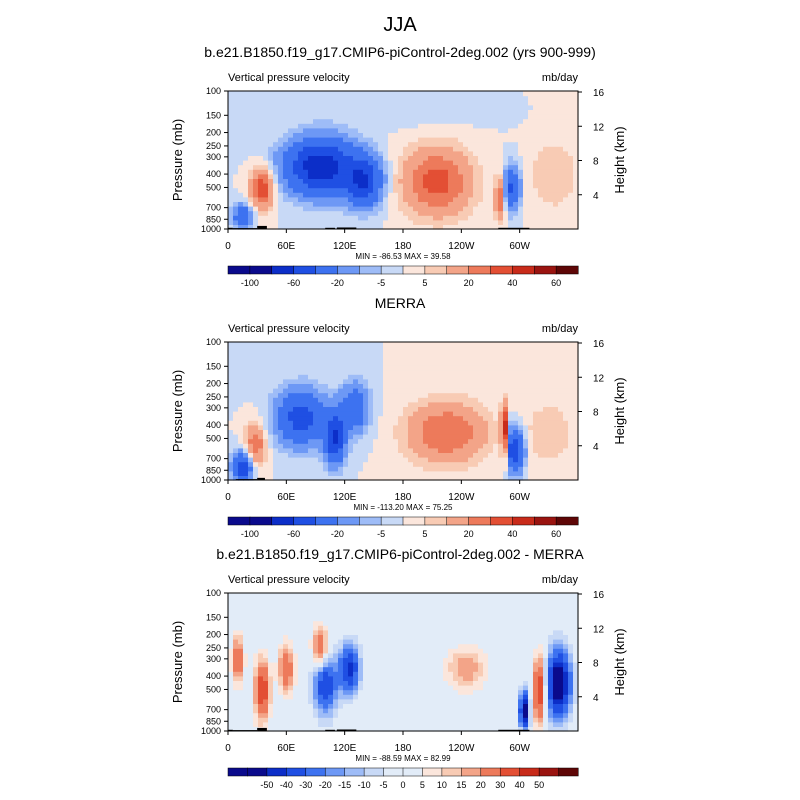 This screenshot has width=800, height=800. What do you see at coordinates (289, 78) in the screenshot?
I see `variable-label: Vertical pressure velocity` at bounding box center [289, 78].